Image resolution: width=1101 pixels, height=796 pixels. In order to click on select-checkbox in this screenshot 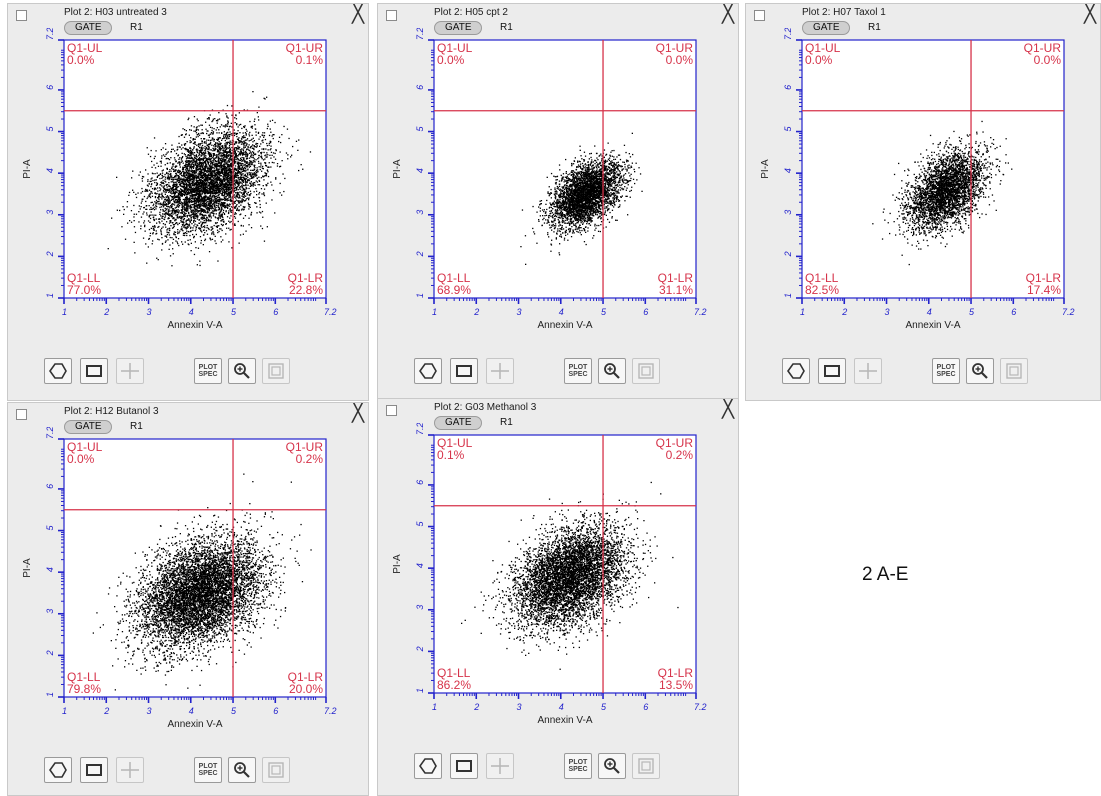, I will do `click(21, 15)`.